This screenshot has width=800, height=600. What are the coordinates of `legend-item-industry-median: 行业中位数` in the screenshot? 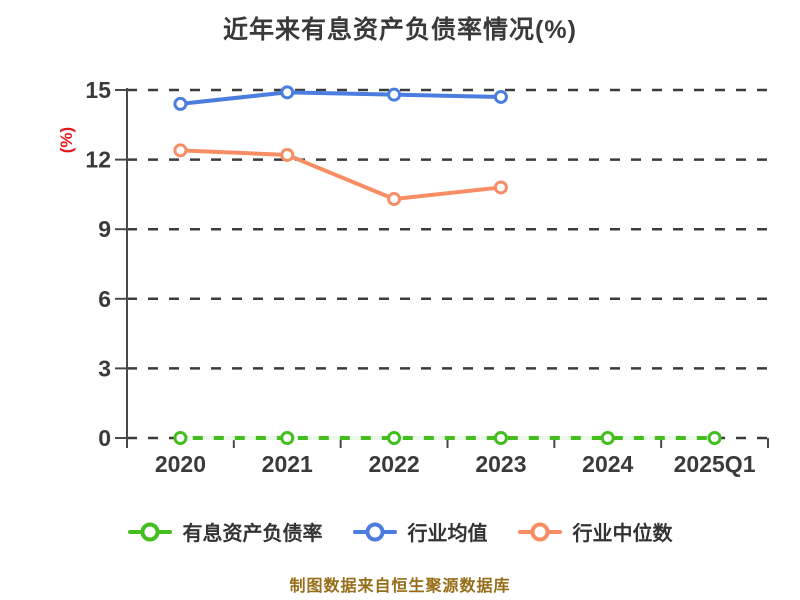 It's located at (595, 531).